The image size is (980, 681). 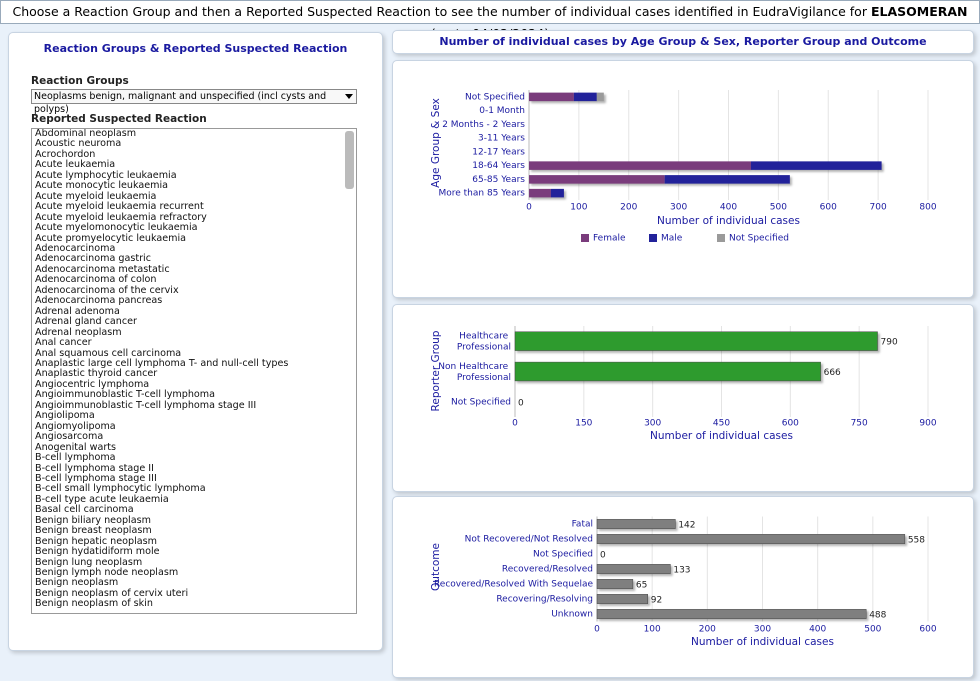 What do you see at coordinates (484, 341) in the screenshot?
I see `y-tick-label: Healthcare Professional` at bounding box center [484, 341].